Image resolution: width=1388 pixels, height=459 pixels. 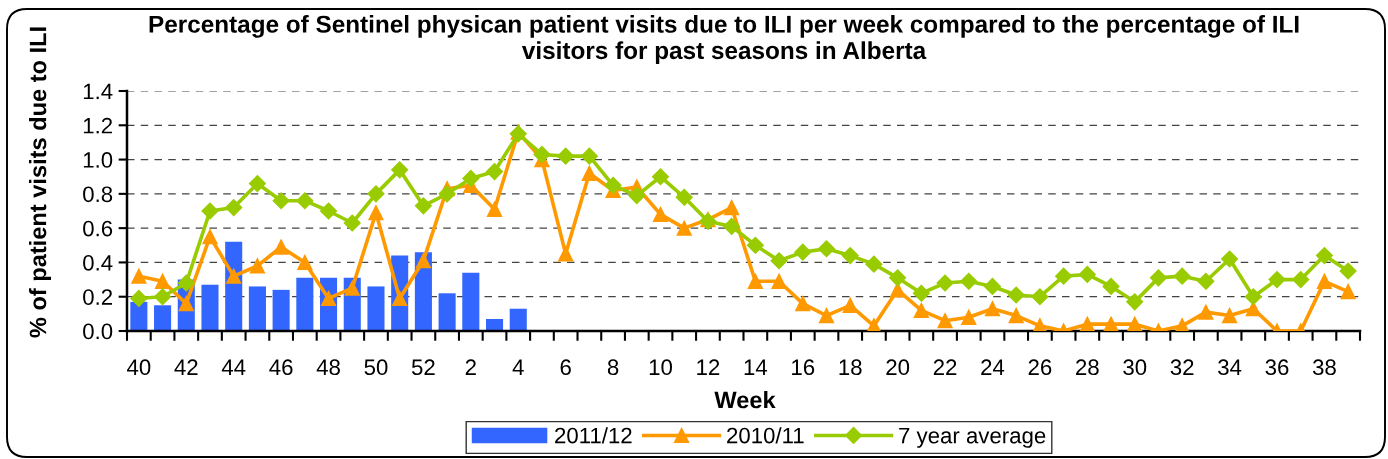 What do you see at coordinates (376, 367) in the screenshot?
I see `x-tick-label: 50` at bounding box center [376, 367].